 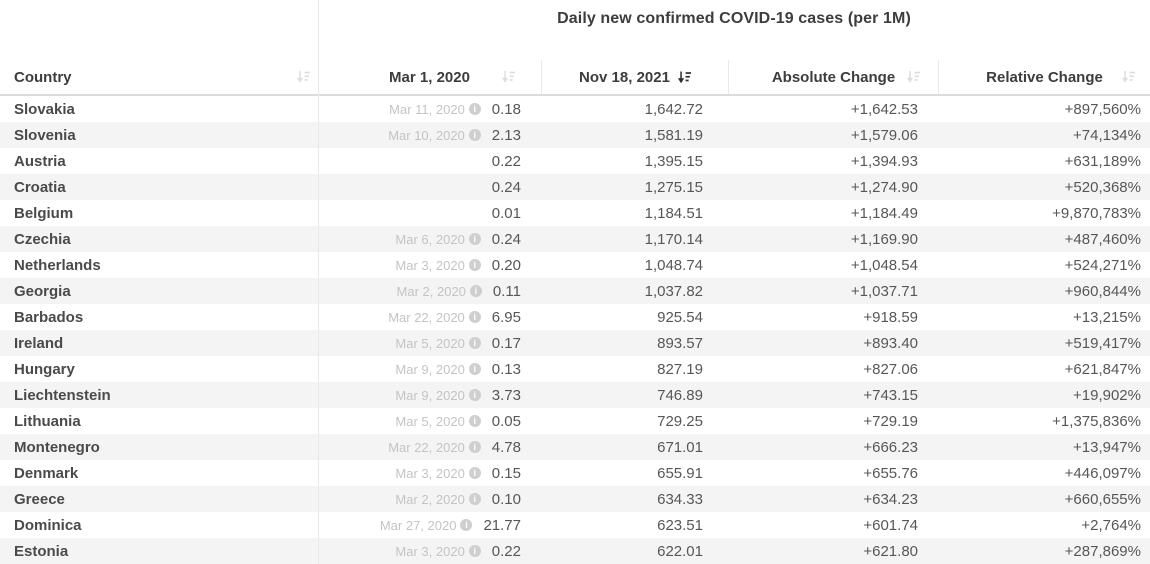 What do you see at coordinates (429, 239) in the screenshot?
I see `start-value-cell: Mar 6, 2020 i 0.24` at bounding box center [429, 239].